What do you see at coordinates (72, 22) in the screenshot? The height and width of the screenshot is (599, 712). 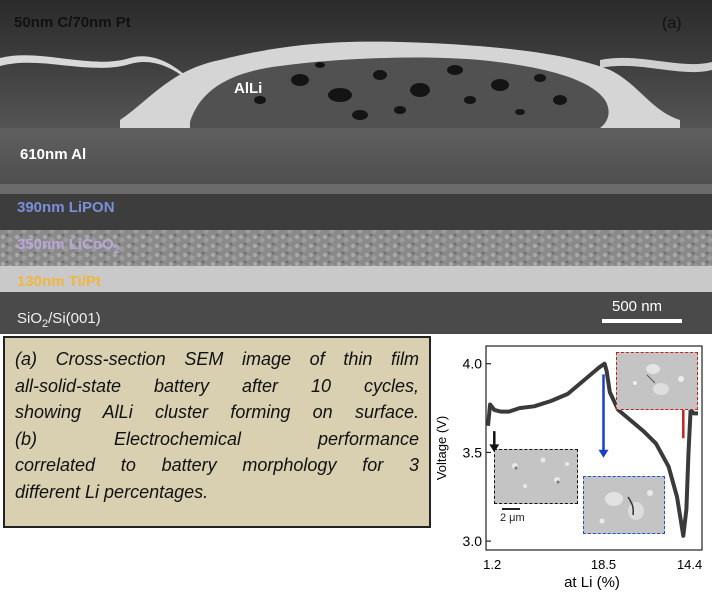 I see `layer-label-cap: 50nm C/70nm Pt` at bounding box center [72, 22].